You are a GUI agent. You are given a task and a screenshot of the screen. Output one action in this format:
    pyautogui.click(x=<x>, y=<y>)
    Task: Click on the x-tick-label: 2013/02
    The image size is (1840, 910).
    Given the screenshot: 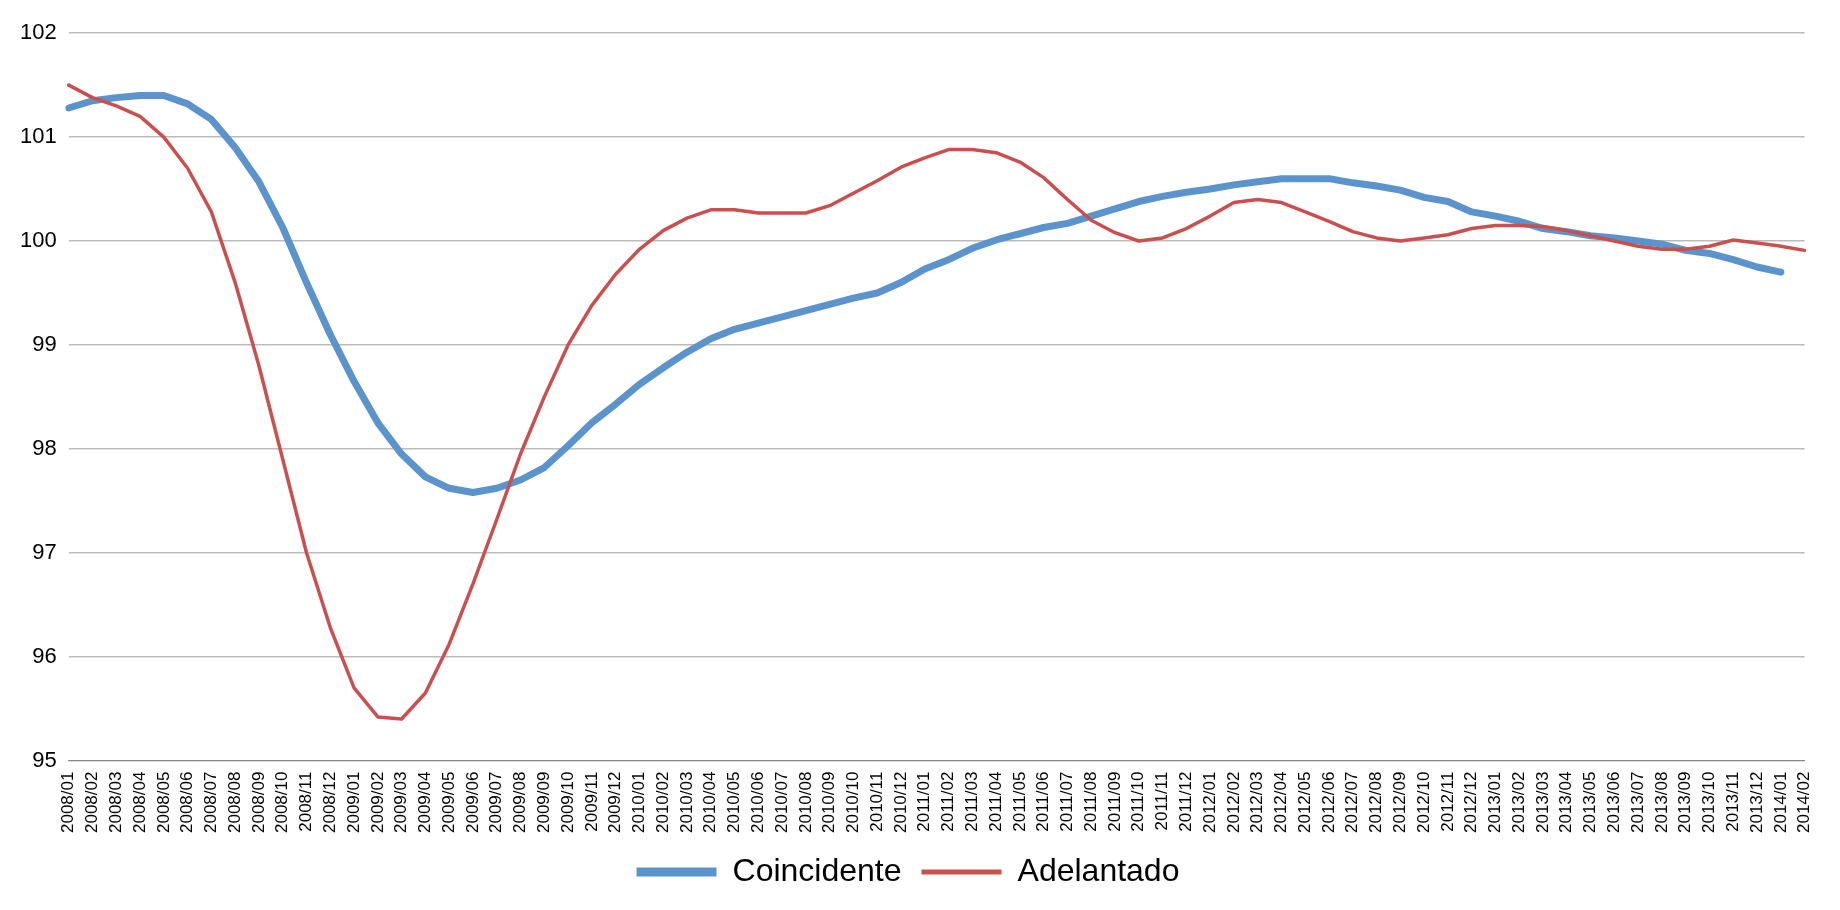 What is the action you would take?
    pyautogui.click(x=1518, y=802)
    